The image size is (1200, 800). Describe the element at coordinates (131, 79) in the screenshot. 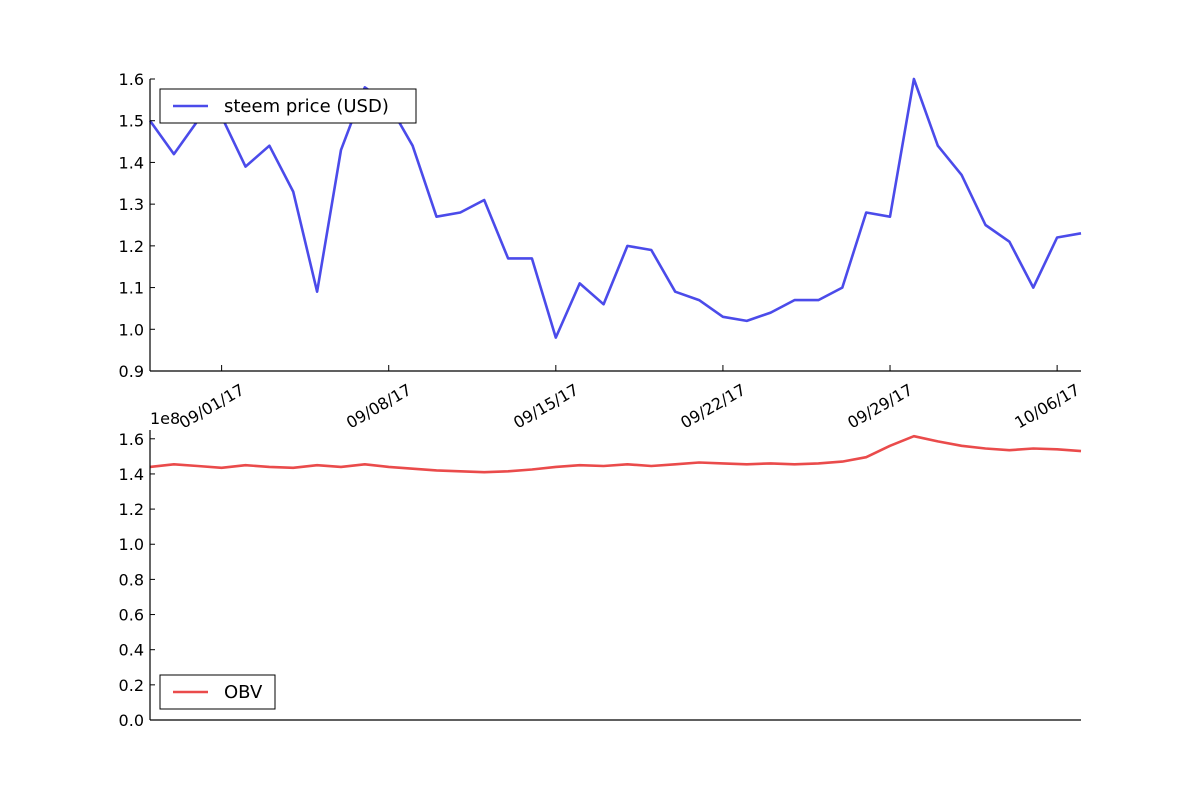

I see `price-y-tick-label: 1.6` at that location.